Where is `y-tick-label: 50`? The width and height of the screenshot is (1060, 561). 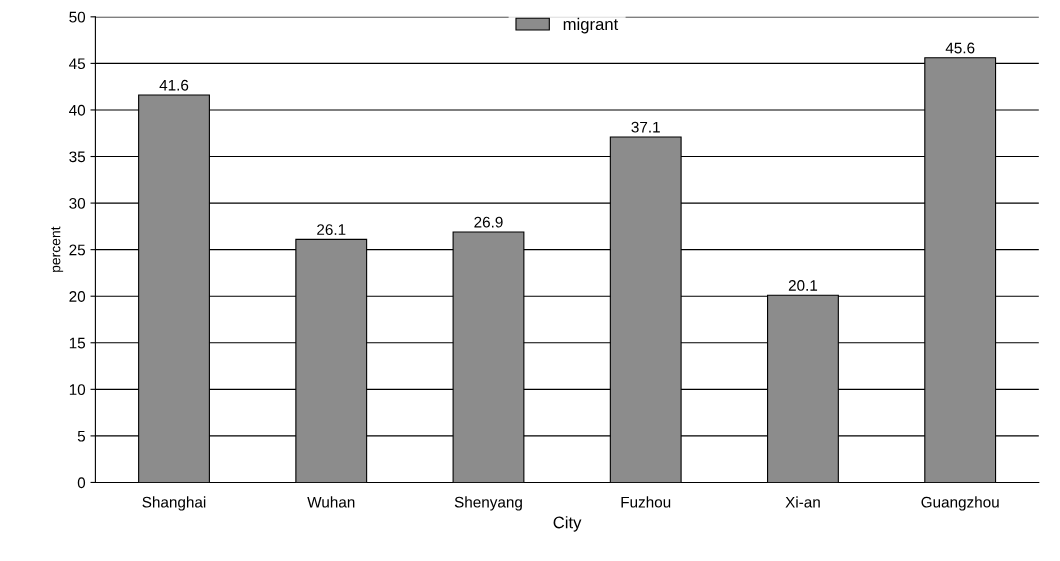 y-tick-label: 50 is located at coordinates (77, 17).